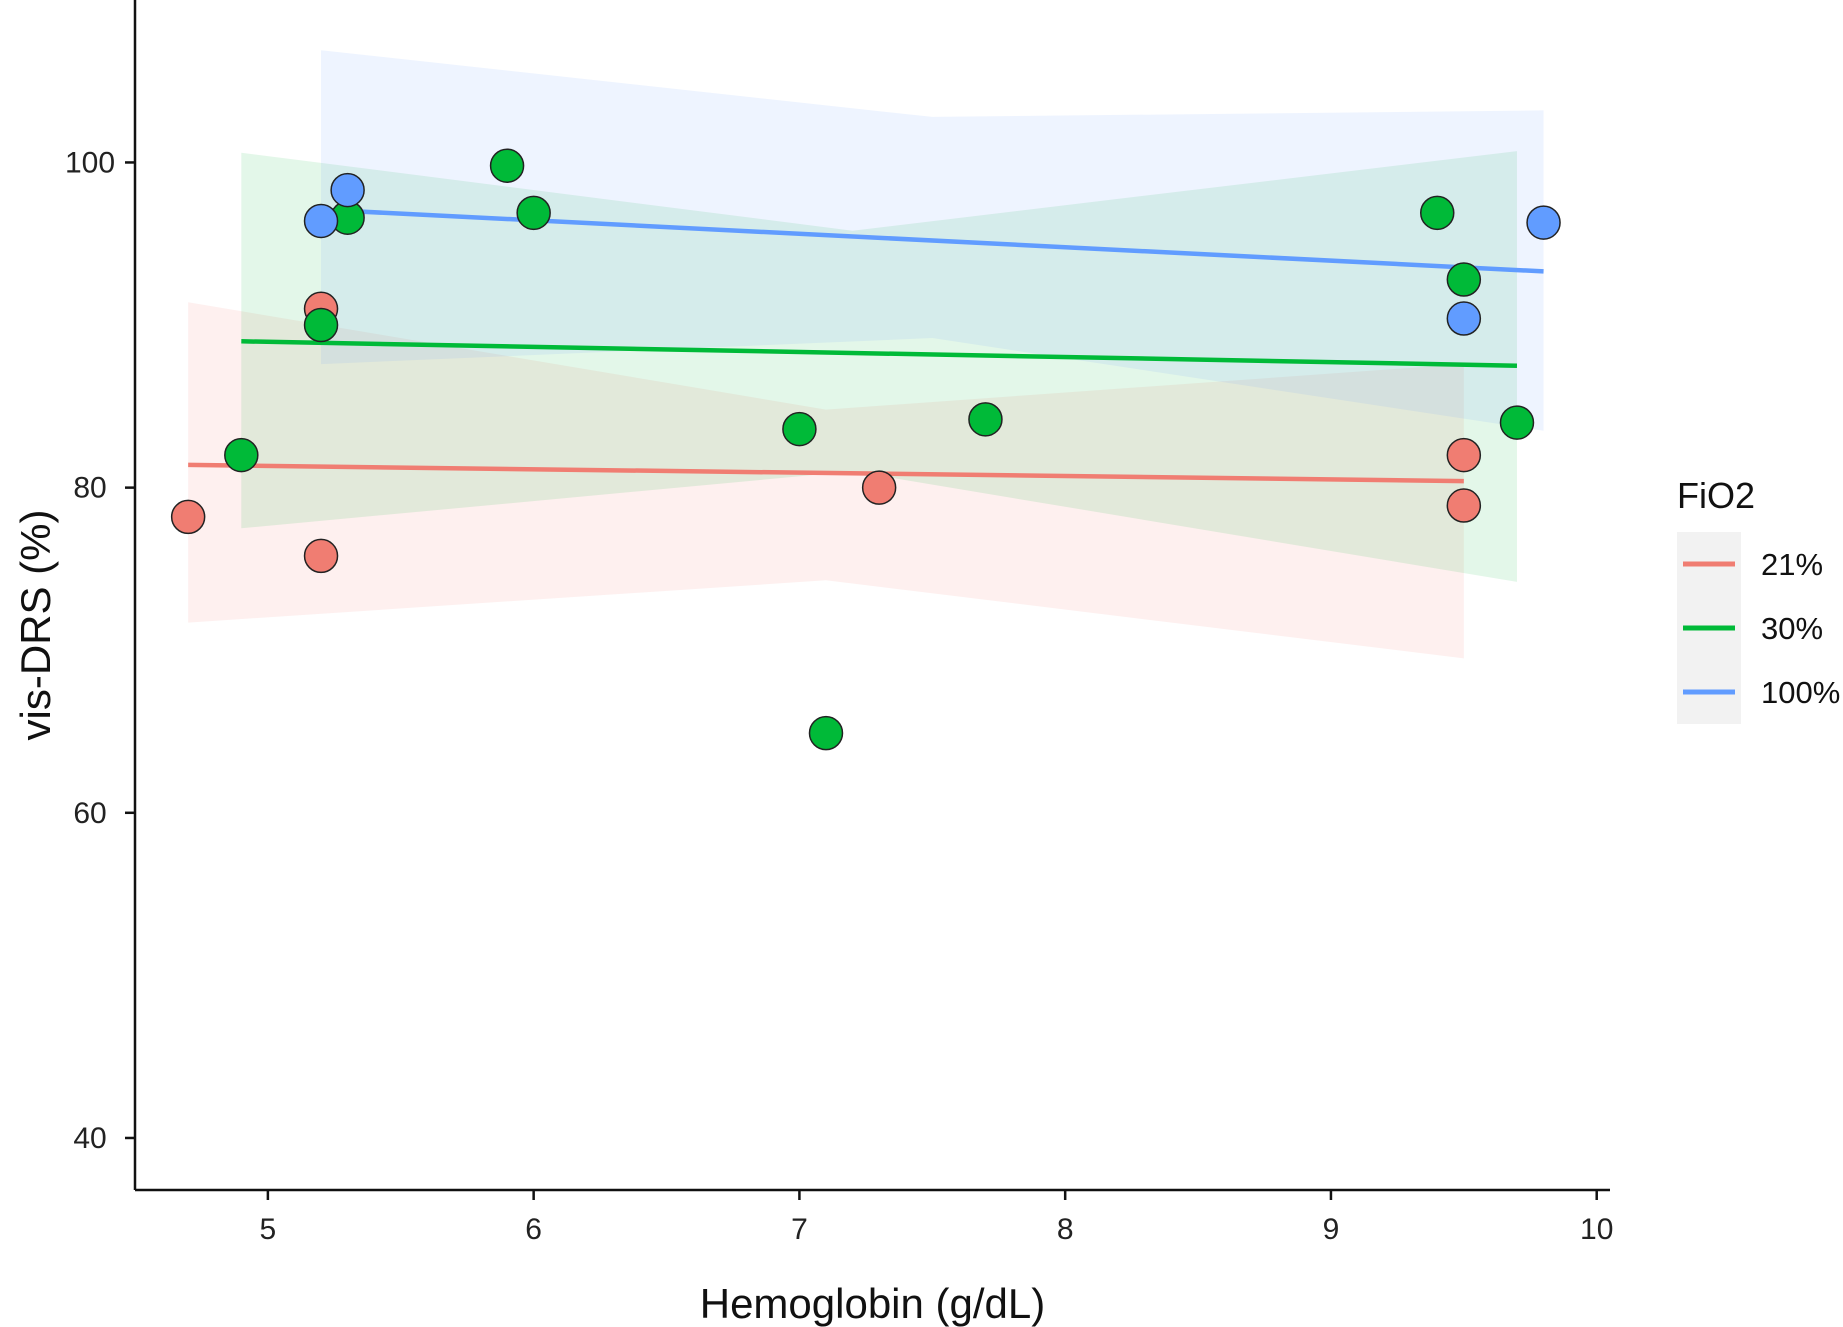  What do you see at coordinates (90, 162) in the screenshot?
I see `y-tick-label: 100` at bounding box center [90, 162].